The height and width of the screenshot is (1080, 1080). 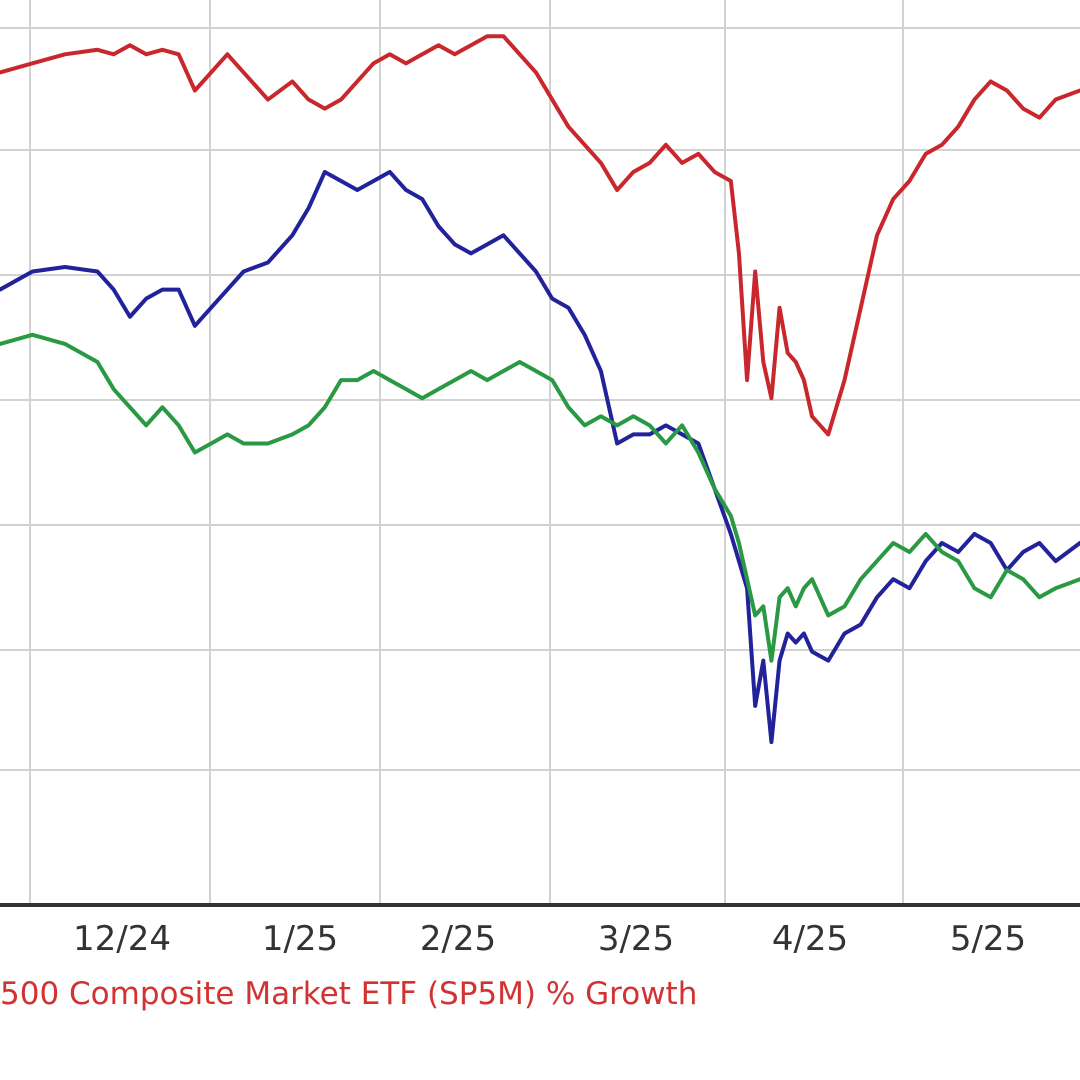 What do you see at coordinates (458, 939) in the screenshot?
I see `x-tick-label: 2/25` at bounding box center [458, 939].